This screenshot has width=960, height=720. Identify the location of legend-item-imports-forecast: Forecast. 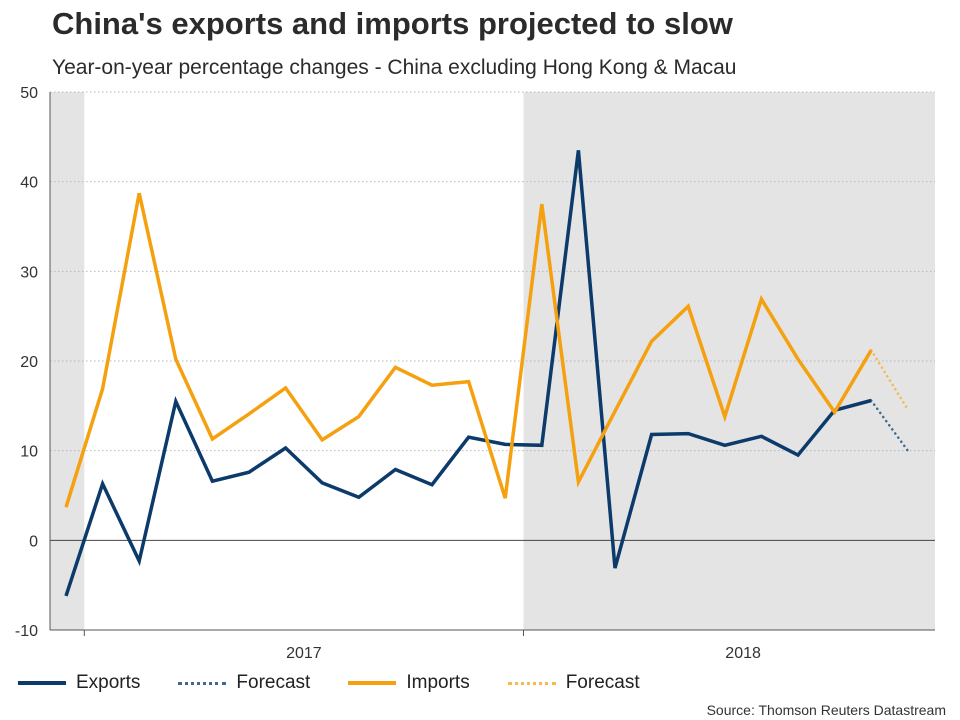
(573, 683).